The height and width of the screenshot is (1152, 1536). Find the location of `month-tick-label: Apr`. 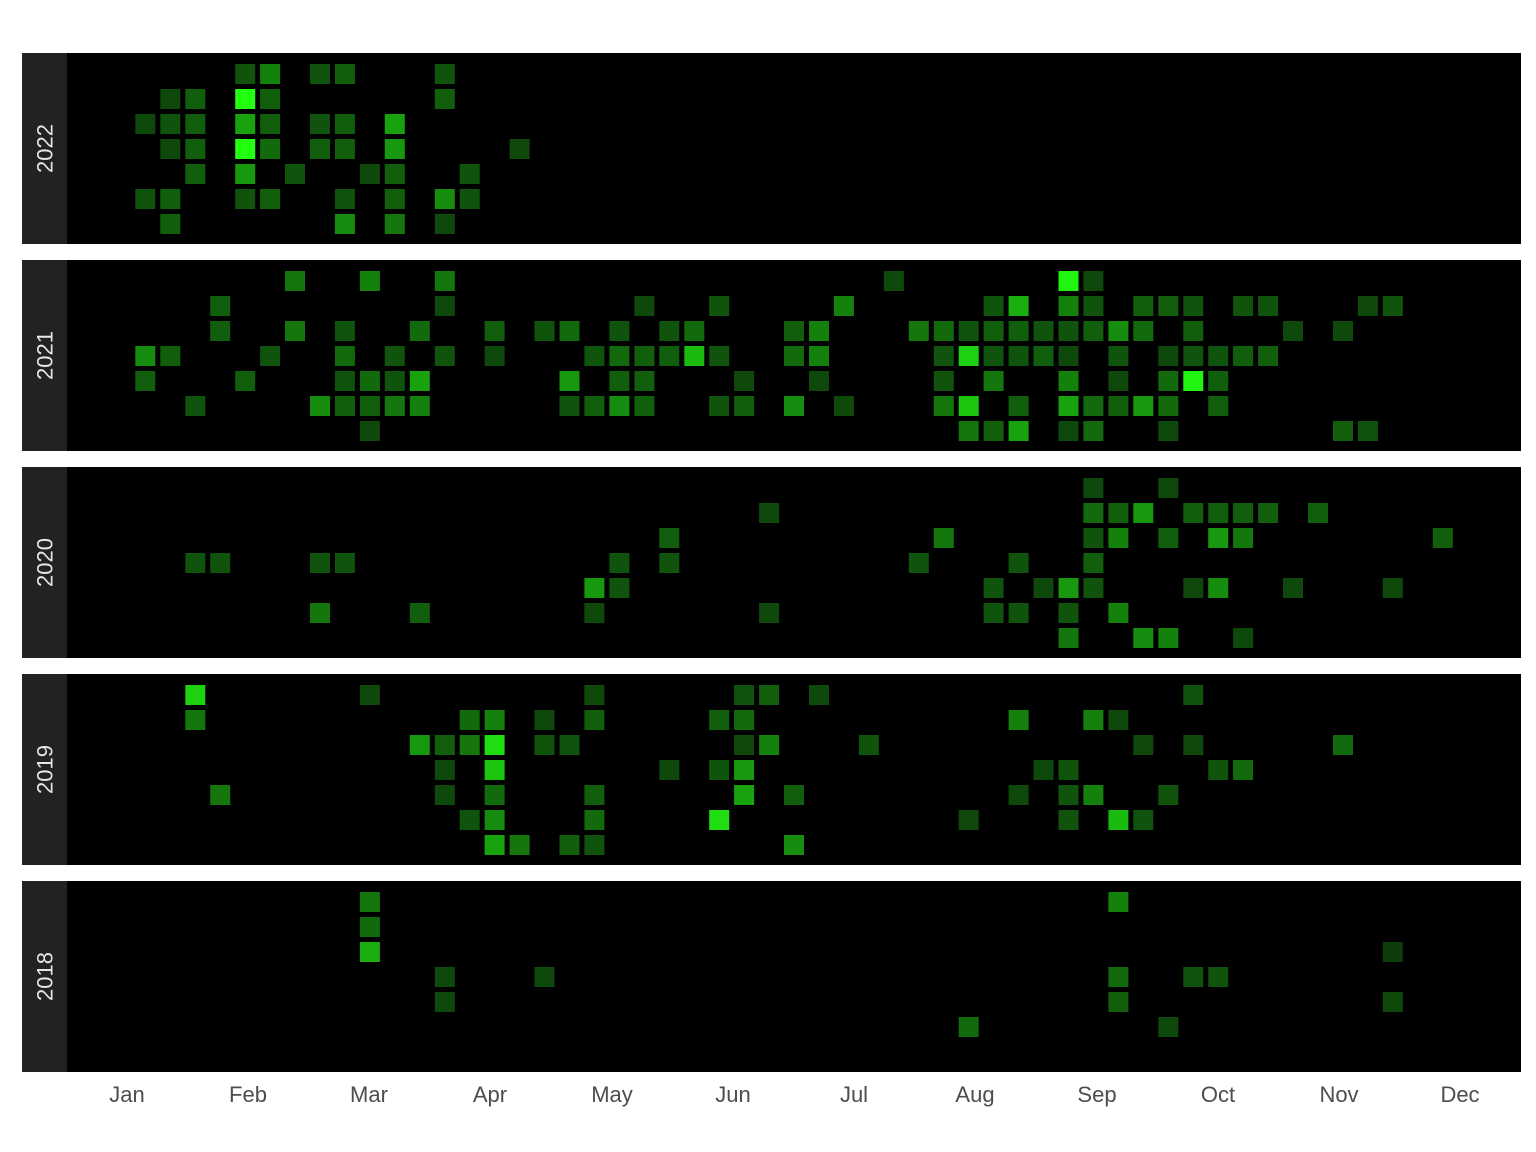

month-tick-label: Apr is located at coordinates (490, 1094).